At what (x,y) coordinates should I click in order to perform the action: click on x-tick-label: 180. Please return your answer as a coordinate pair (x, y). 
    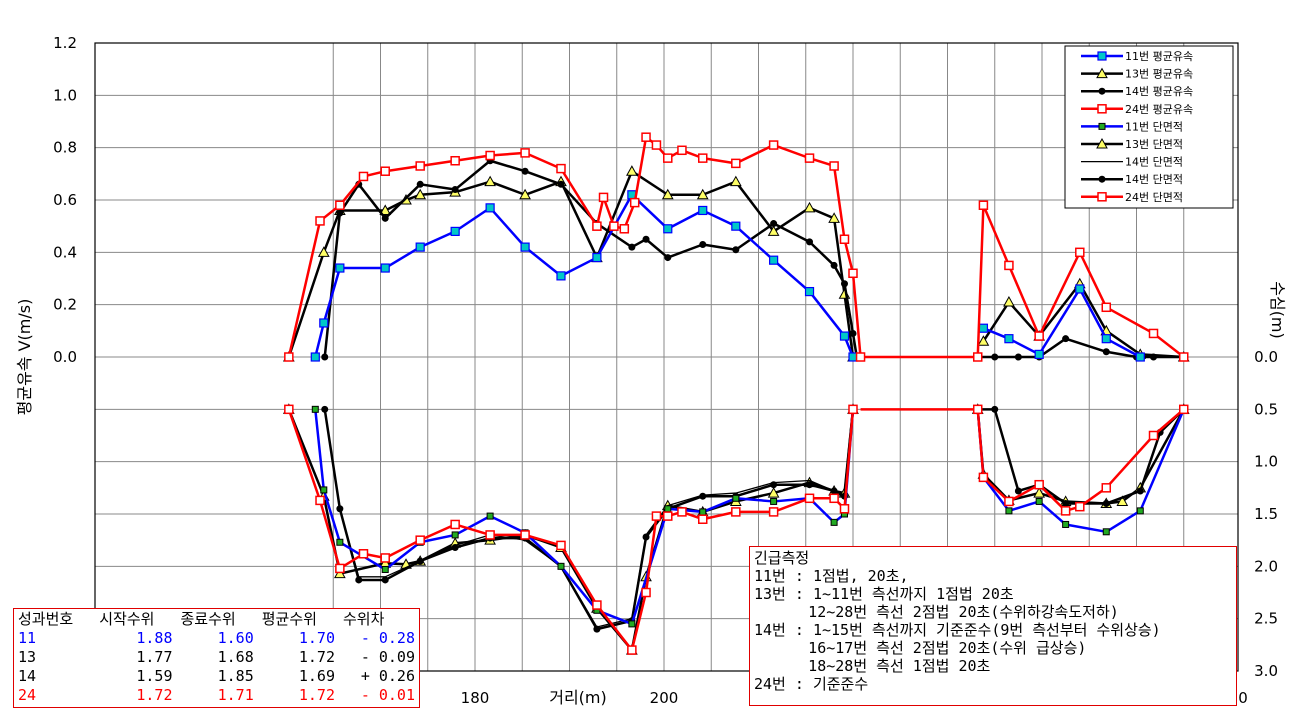
    Looking at the image, I should click on (475, 698).